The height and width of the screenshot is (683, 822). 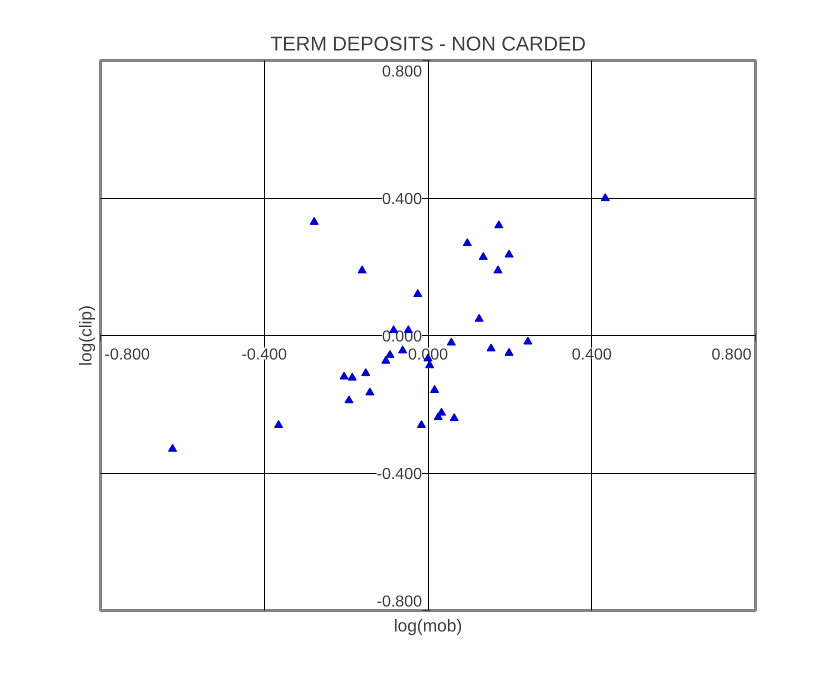 What do you see at coordinates (428, 626) in the screenshot?
I see `x-axis-title: log(mob)` at bounding box center [428, 626].